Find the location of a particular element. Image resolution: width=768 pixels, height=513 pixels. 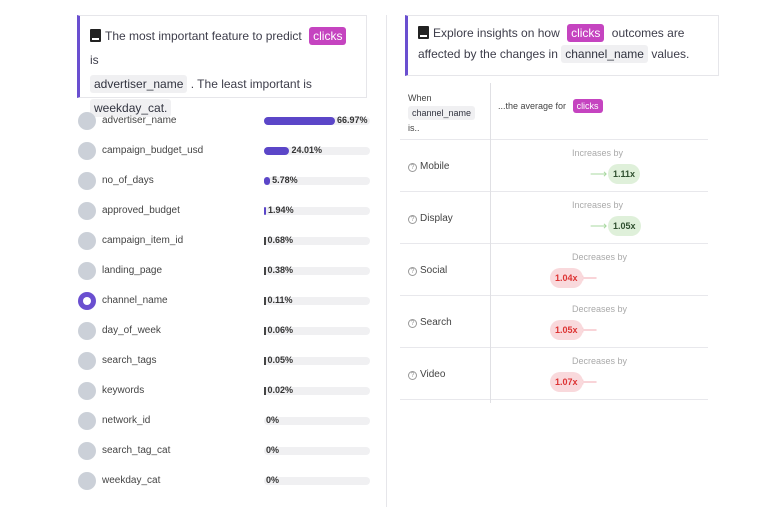

table-row: ? Search Decreases by ⟵ 1.05x is located at coordinates (554, 322).